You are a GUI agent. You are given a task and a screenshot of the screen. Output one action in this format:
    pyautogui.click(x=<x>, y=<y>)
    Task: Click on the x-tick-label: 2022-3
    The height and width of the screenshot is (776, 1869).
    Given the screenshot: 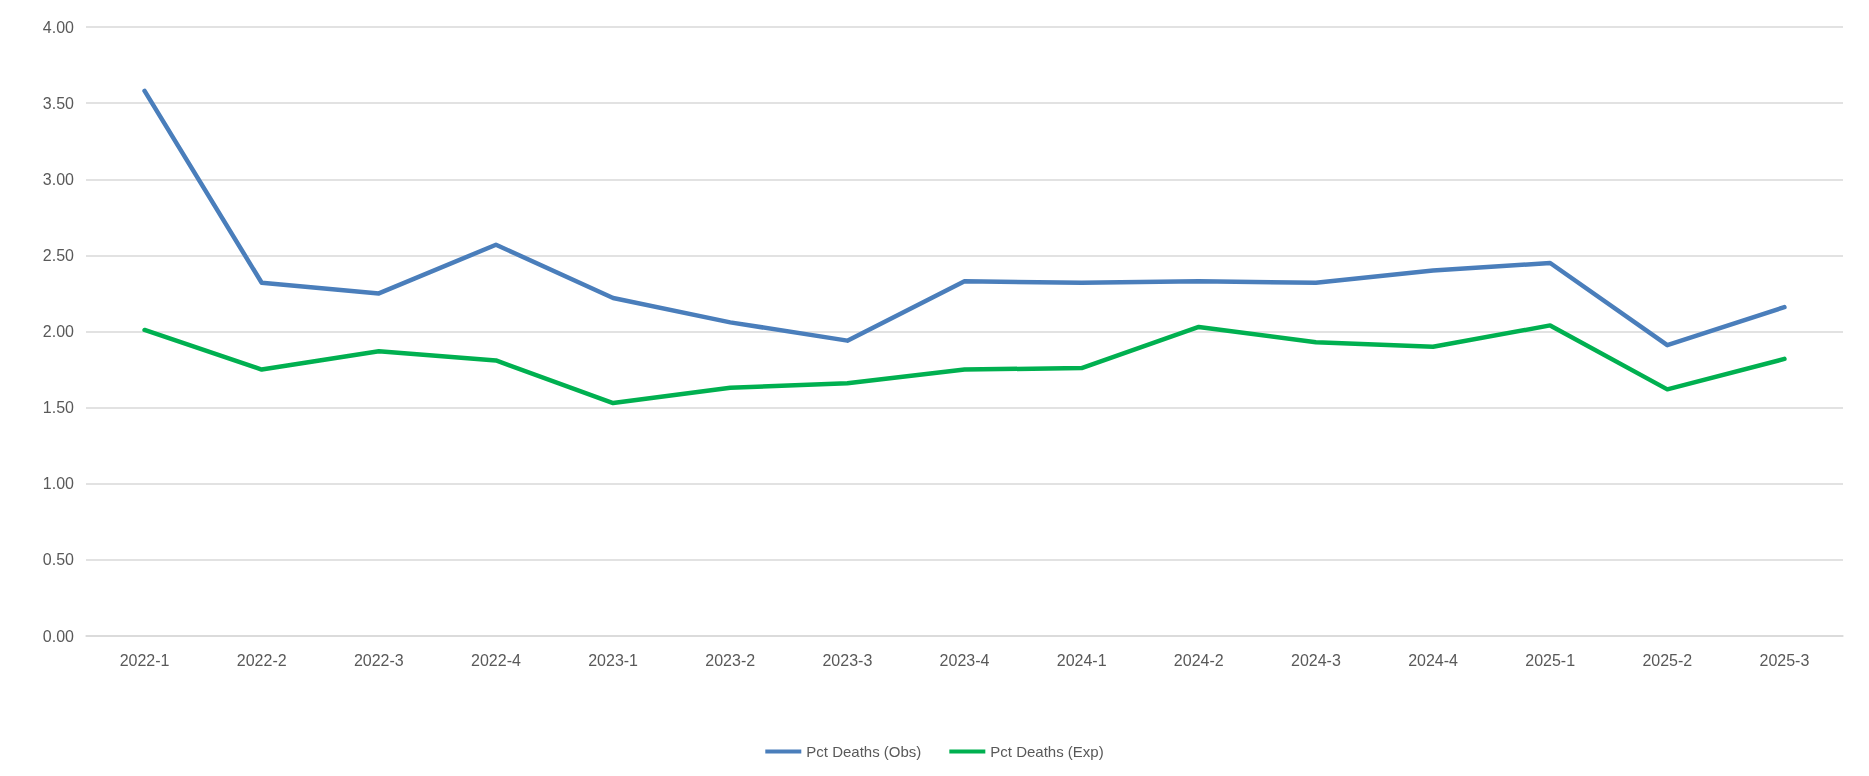 What is the action you would take?
    pyautogui.click(x=378, y=660)
    